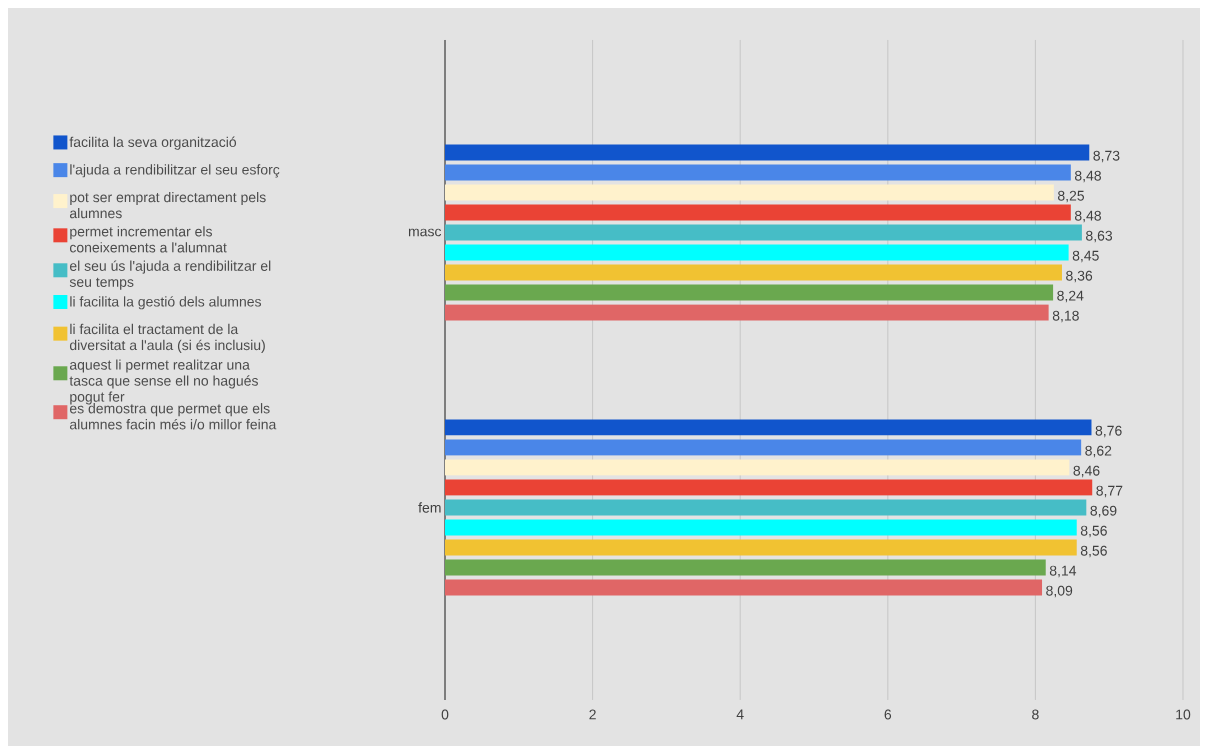 This screenshot has height=754, width=1208. What do you see at coordinates (888, 714) in the screenshot?
I see `x-tick-label: 6` at bounding box center [888, 714].